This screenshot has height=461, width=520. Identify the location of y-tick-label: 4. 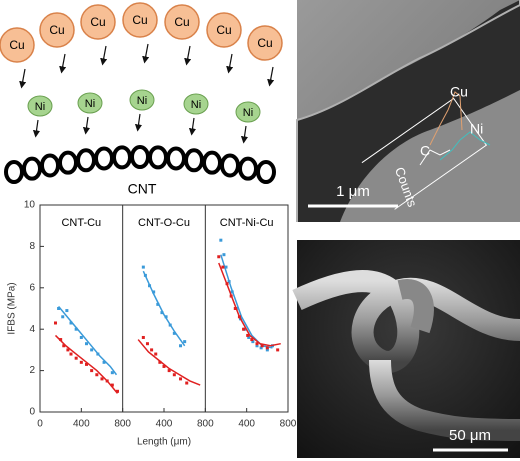
(32, 329).